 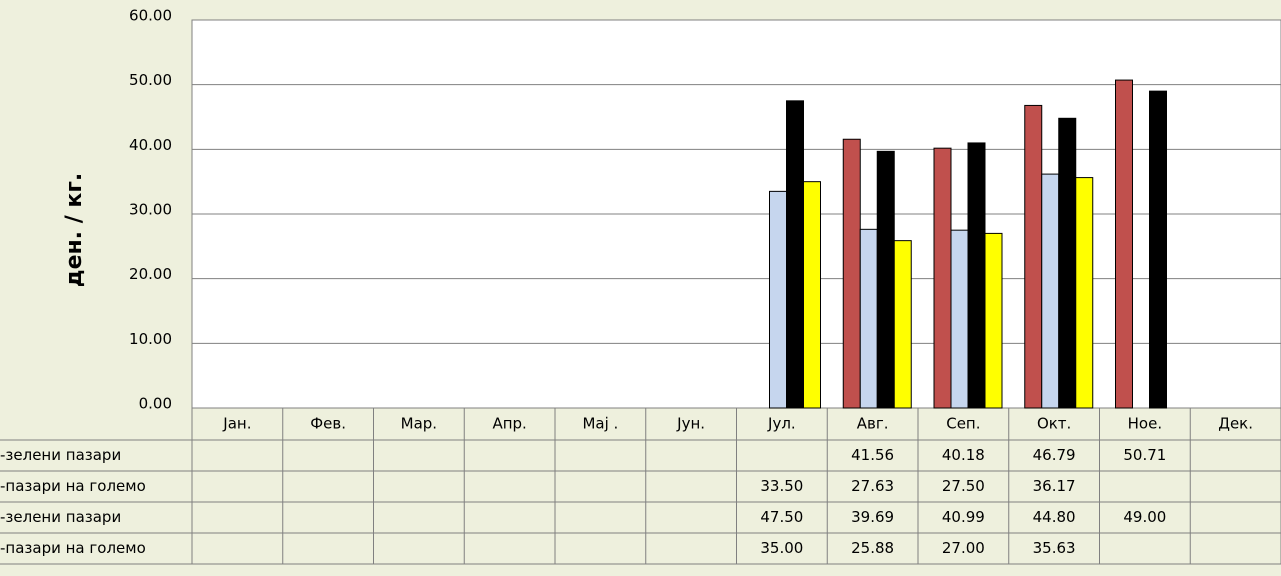 I want to click on x-tick-label: Мај ., so click(x=600, y=424).